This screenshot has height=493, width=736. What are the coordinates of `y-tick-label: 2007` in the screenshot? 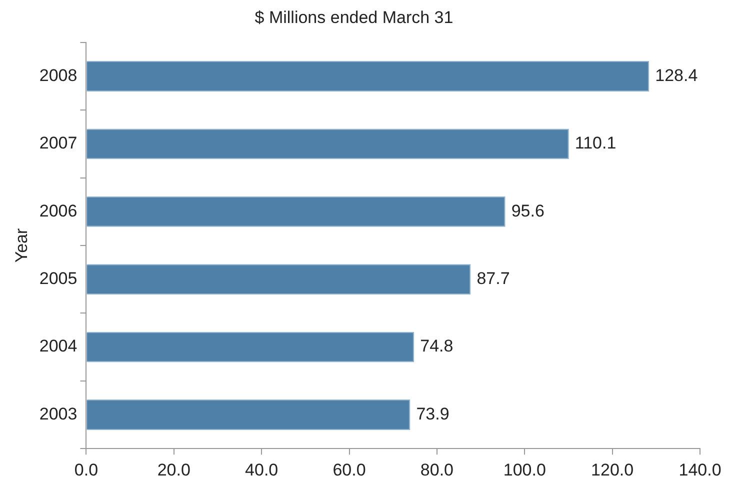 It's located at (58, 143).